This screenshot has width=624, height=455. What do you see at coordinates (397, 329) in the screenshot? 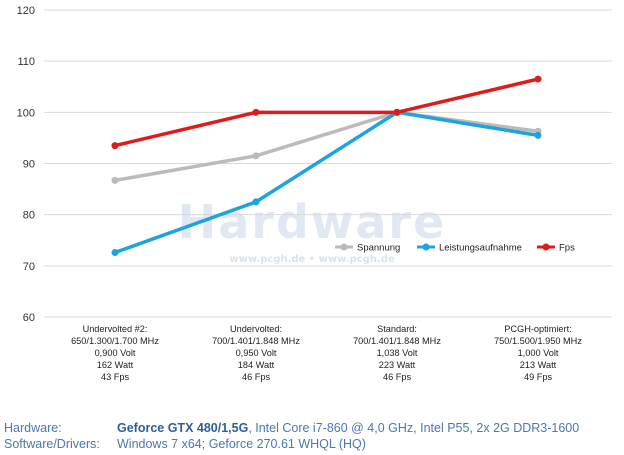
I see `x-category-line: Standard:` at bounding box center [397, 329].